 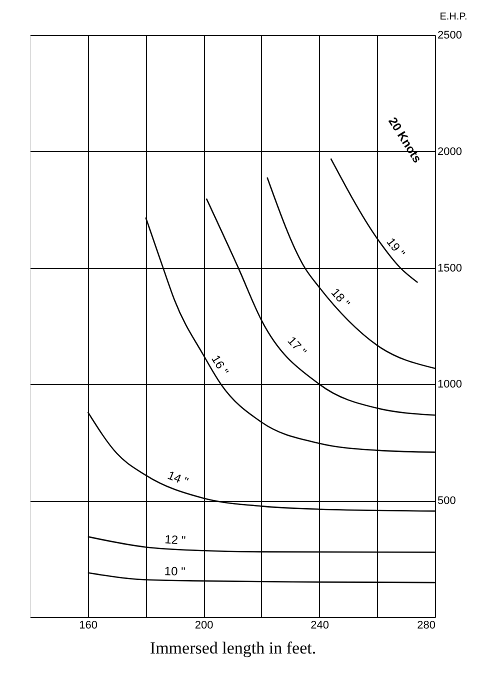 I want to click on text: 14 ", so click(x=178, y=478).